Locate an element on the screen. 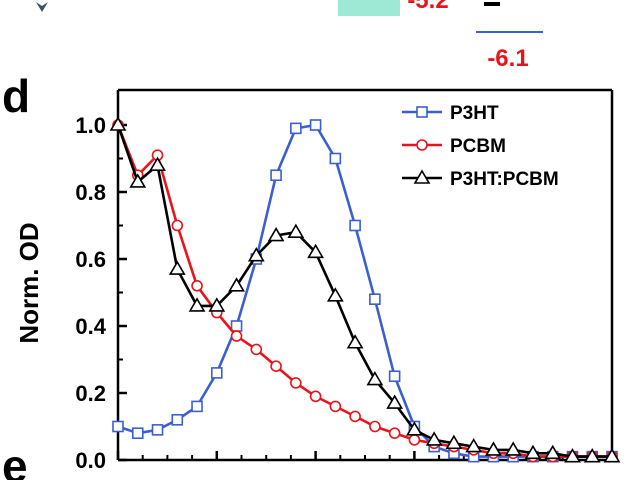 The image size is (640, 480). energy-level-dash is located at coordinates (492, 4).